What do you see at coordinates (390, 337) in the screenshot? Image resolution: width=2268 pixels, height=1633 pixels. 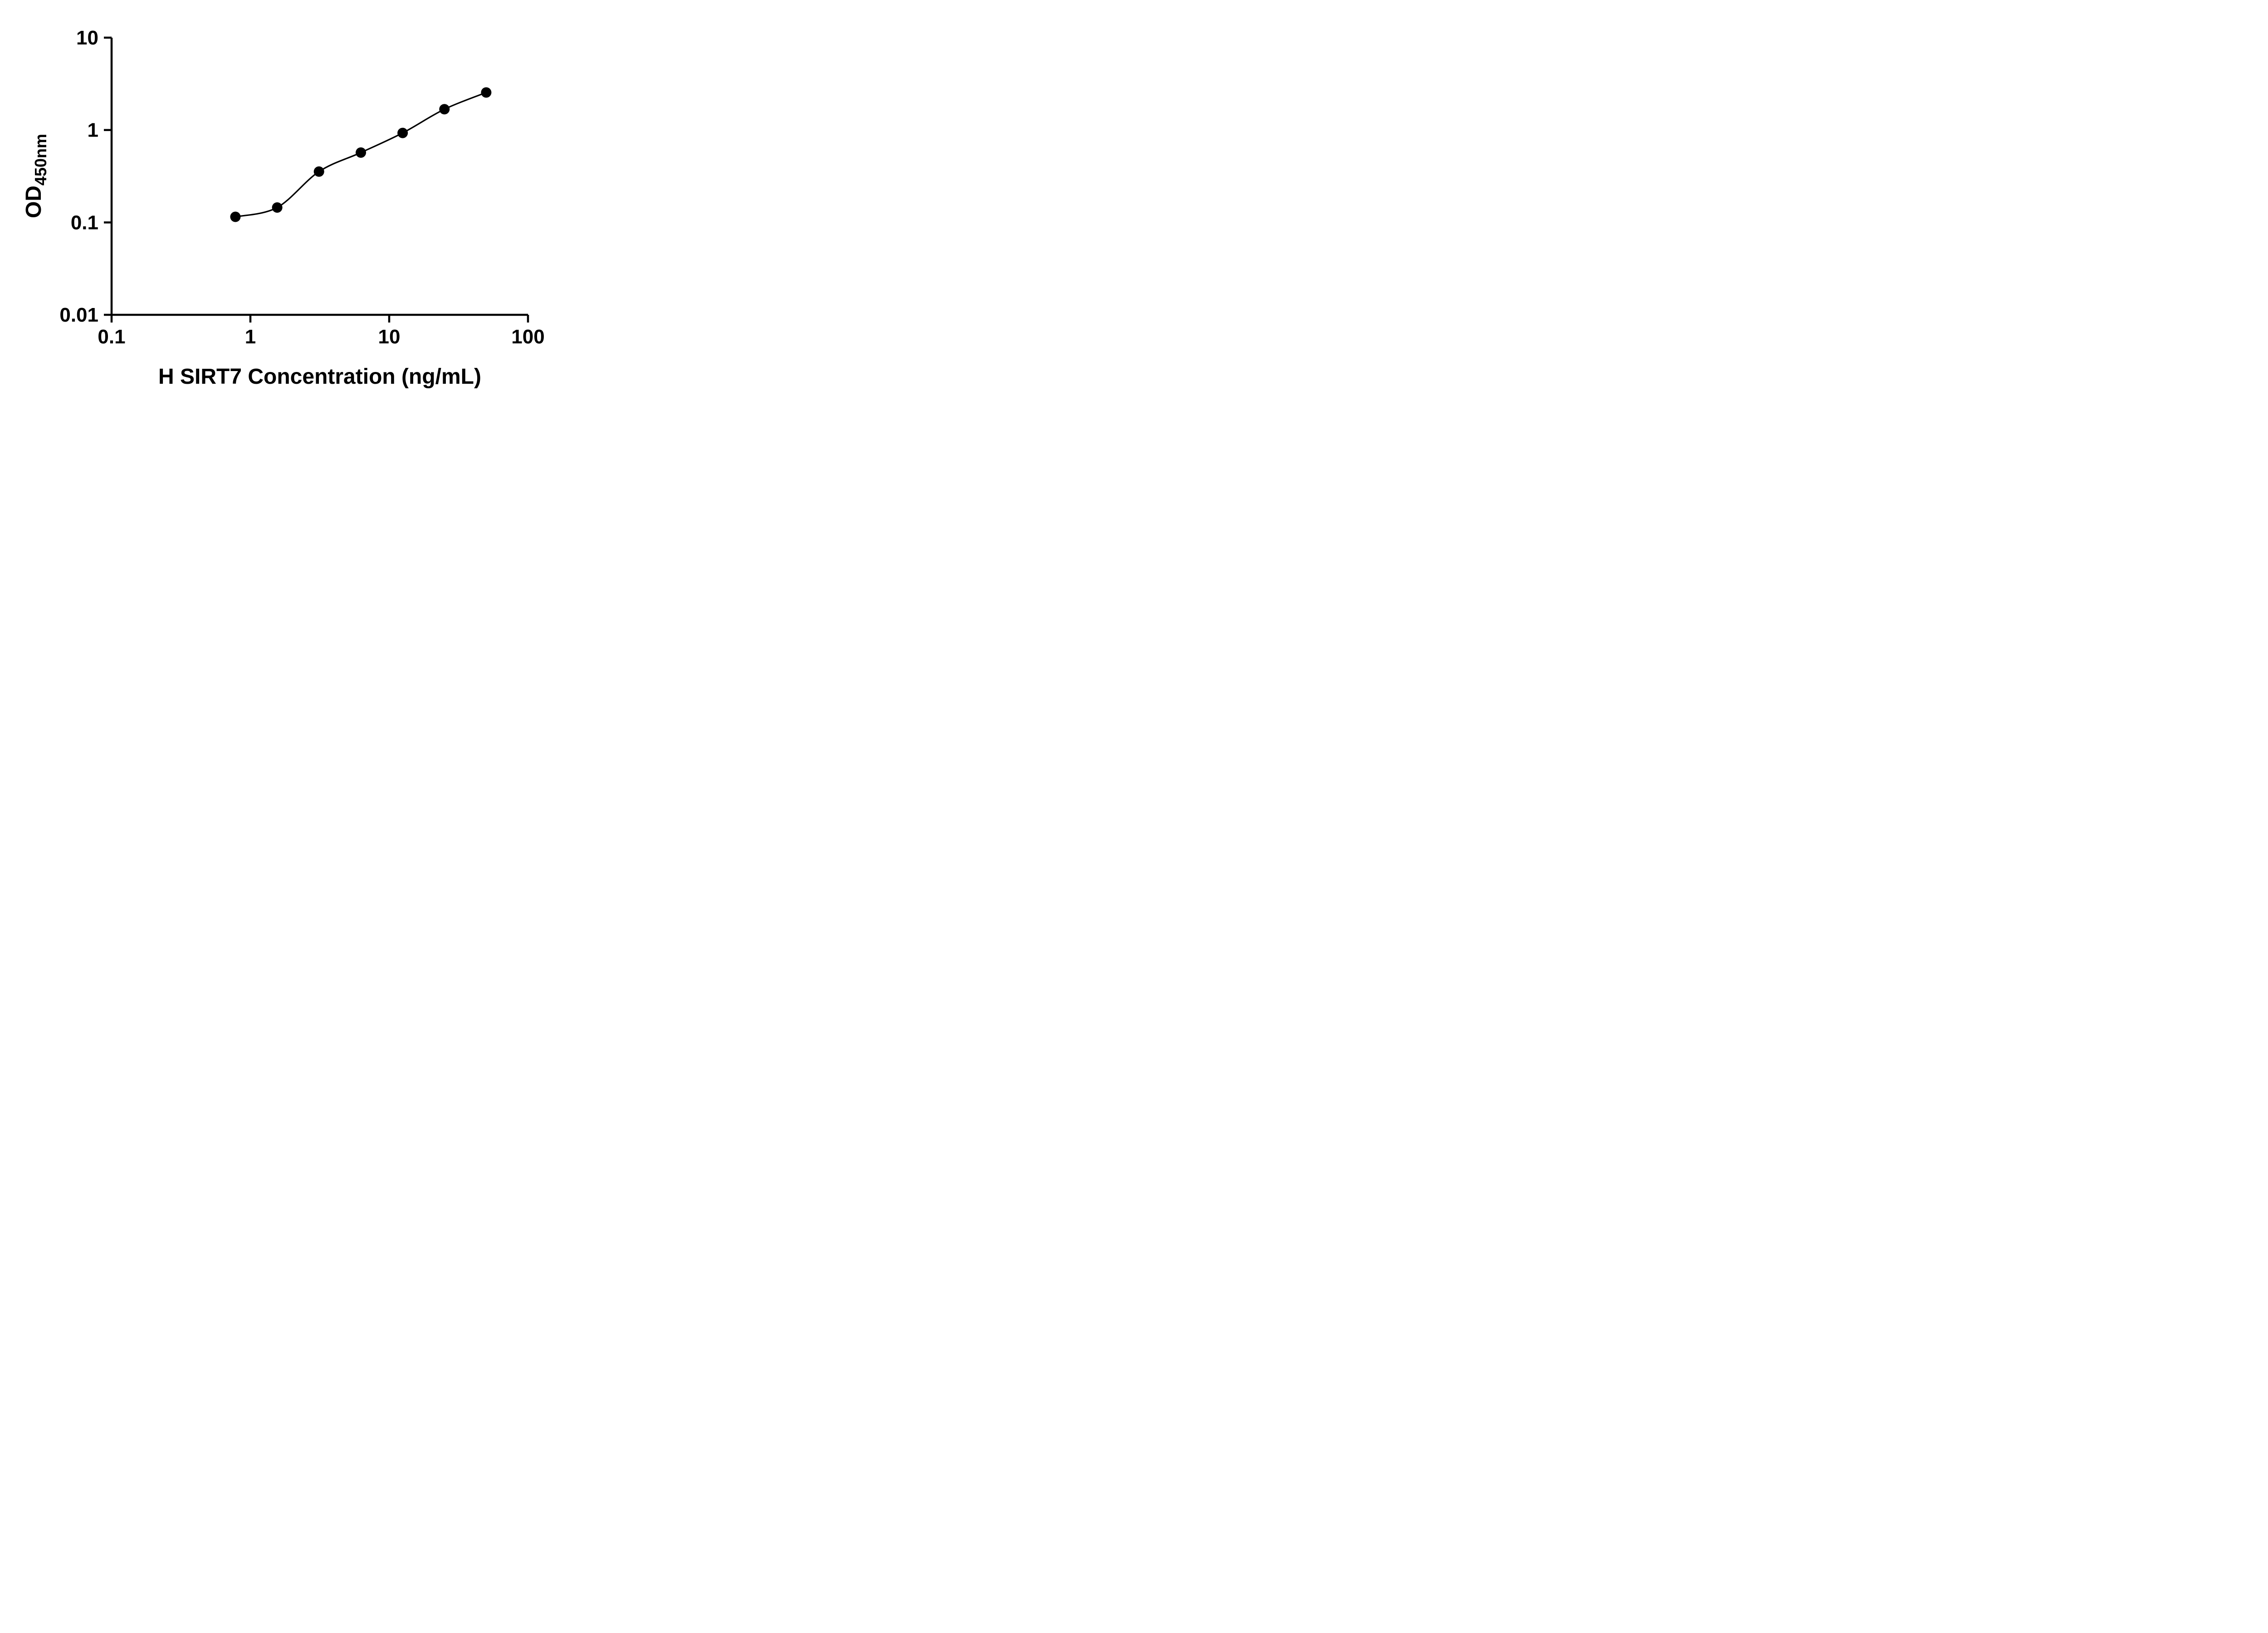 I see `x-tick-label: 10` at bounding box center [390, 337].